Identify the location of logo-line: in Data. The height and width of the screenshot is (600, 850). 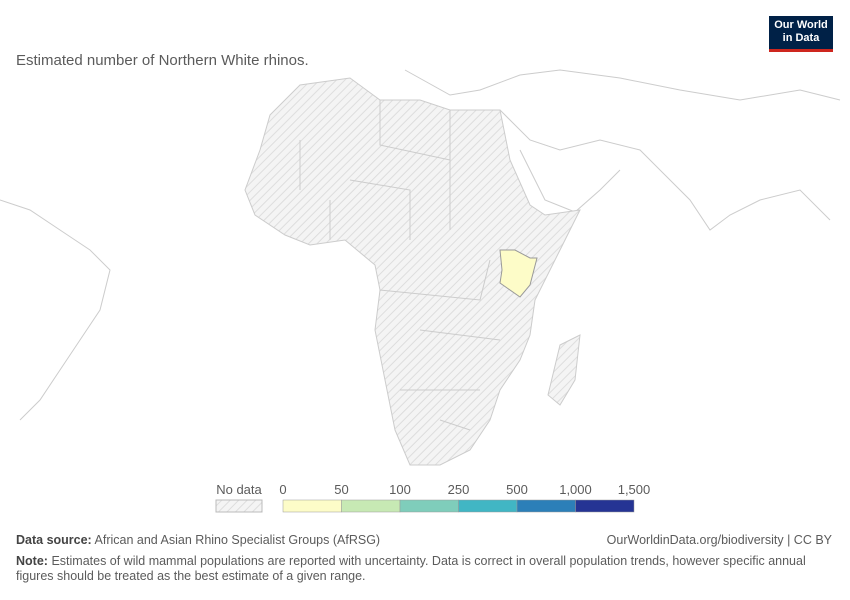
(801, 38).